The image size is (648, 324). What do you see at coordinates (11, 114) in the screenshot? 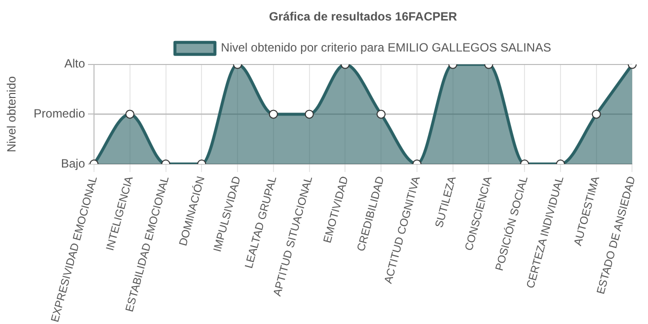
I see `y-axis-title: Nivel obtenido` at bounding box center [11, 114].